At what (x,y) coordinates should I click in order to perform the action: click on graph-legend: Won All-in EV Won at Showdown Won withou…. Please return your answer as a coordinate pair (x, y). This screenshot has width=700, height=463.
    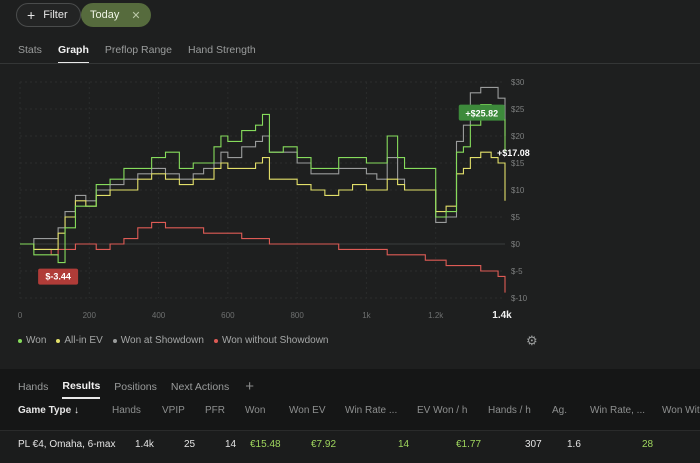
    Looking at the image, I should click on (178, 340).